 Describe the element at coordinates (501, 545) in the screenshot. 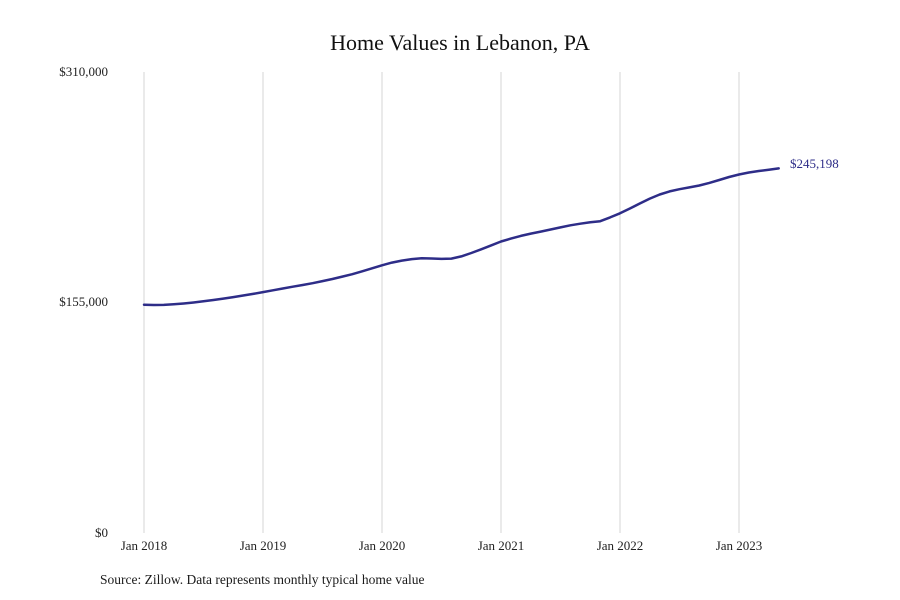

I see `x-axis-tick-label: Jan 2021` at that location.